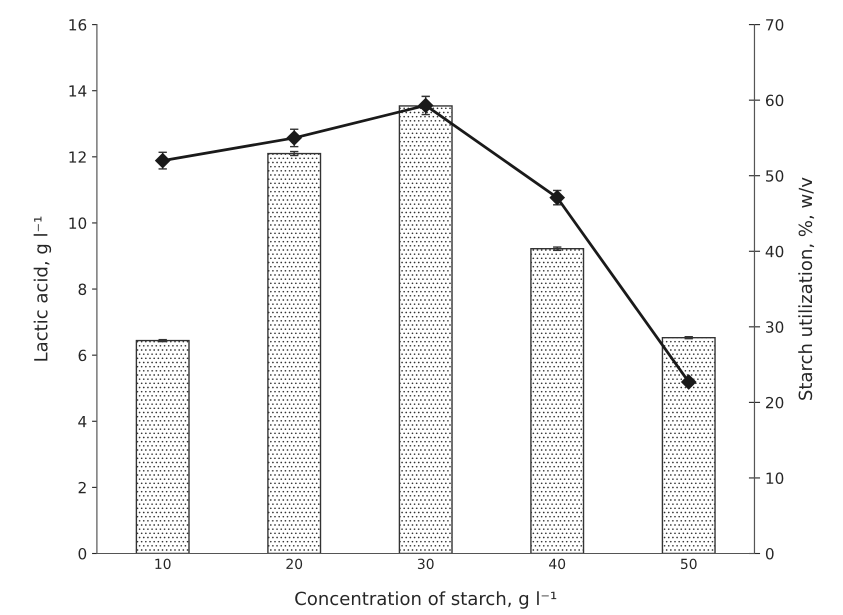 This screenshot has width=843, height=615. Describe the element at coordinates (688, 564) in the screenshot. I see `x-tick-label: 50` at that location.